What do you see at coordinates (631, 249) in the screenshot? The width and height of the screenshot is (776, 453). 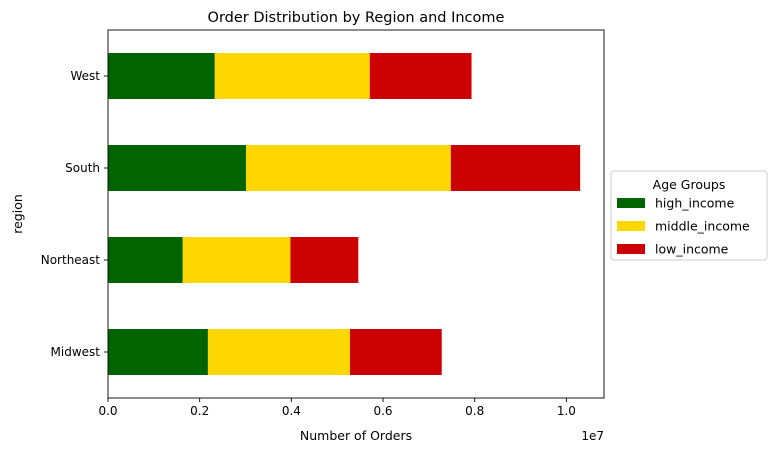 I see `legend-swatch-low-income` at bounding box center [631, 249].